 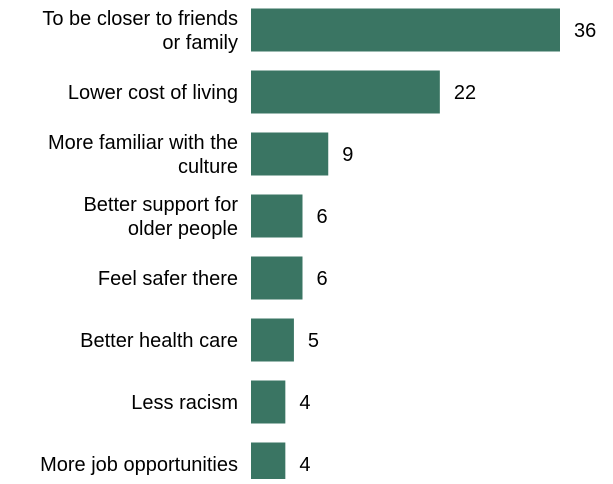 What do you see at coordinates (160, 217) in the screenshot?
I see `category-label: Better support for older people` at bounding box center [160, 217].